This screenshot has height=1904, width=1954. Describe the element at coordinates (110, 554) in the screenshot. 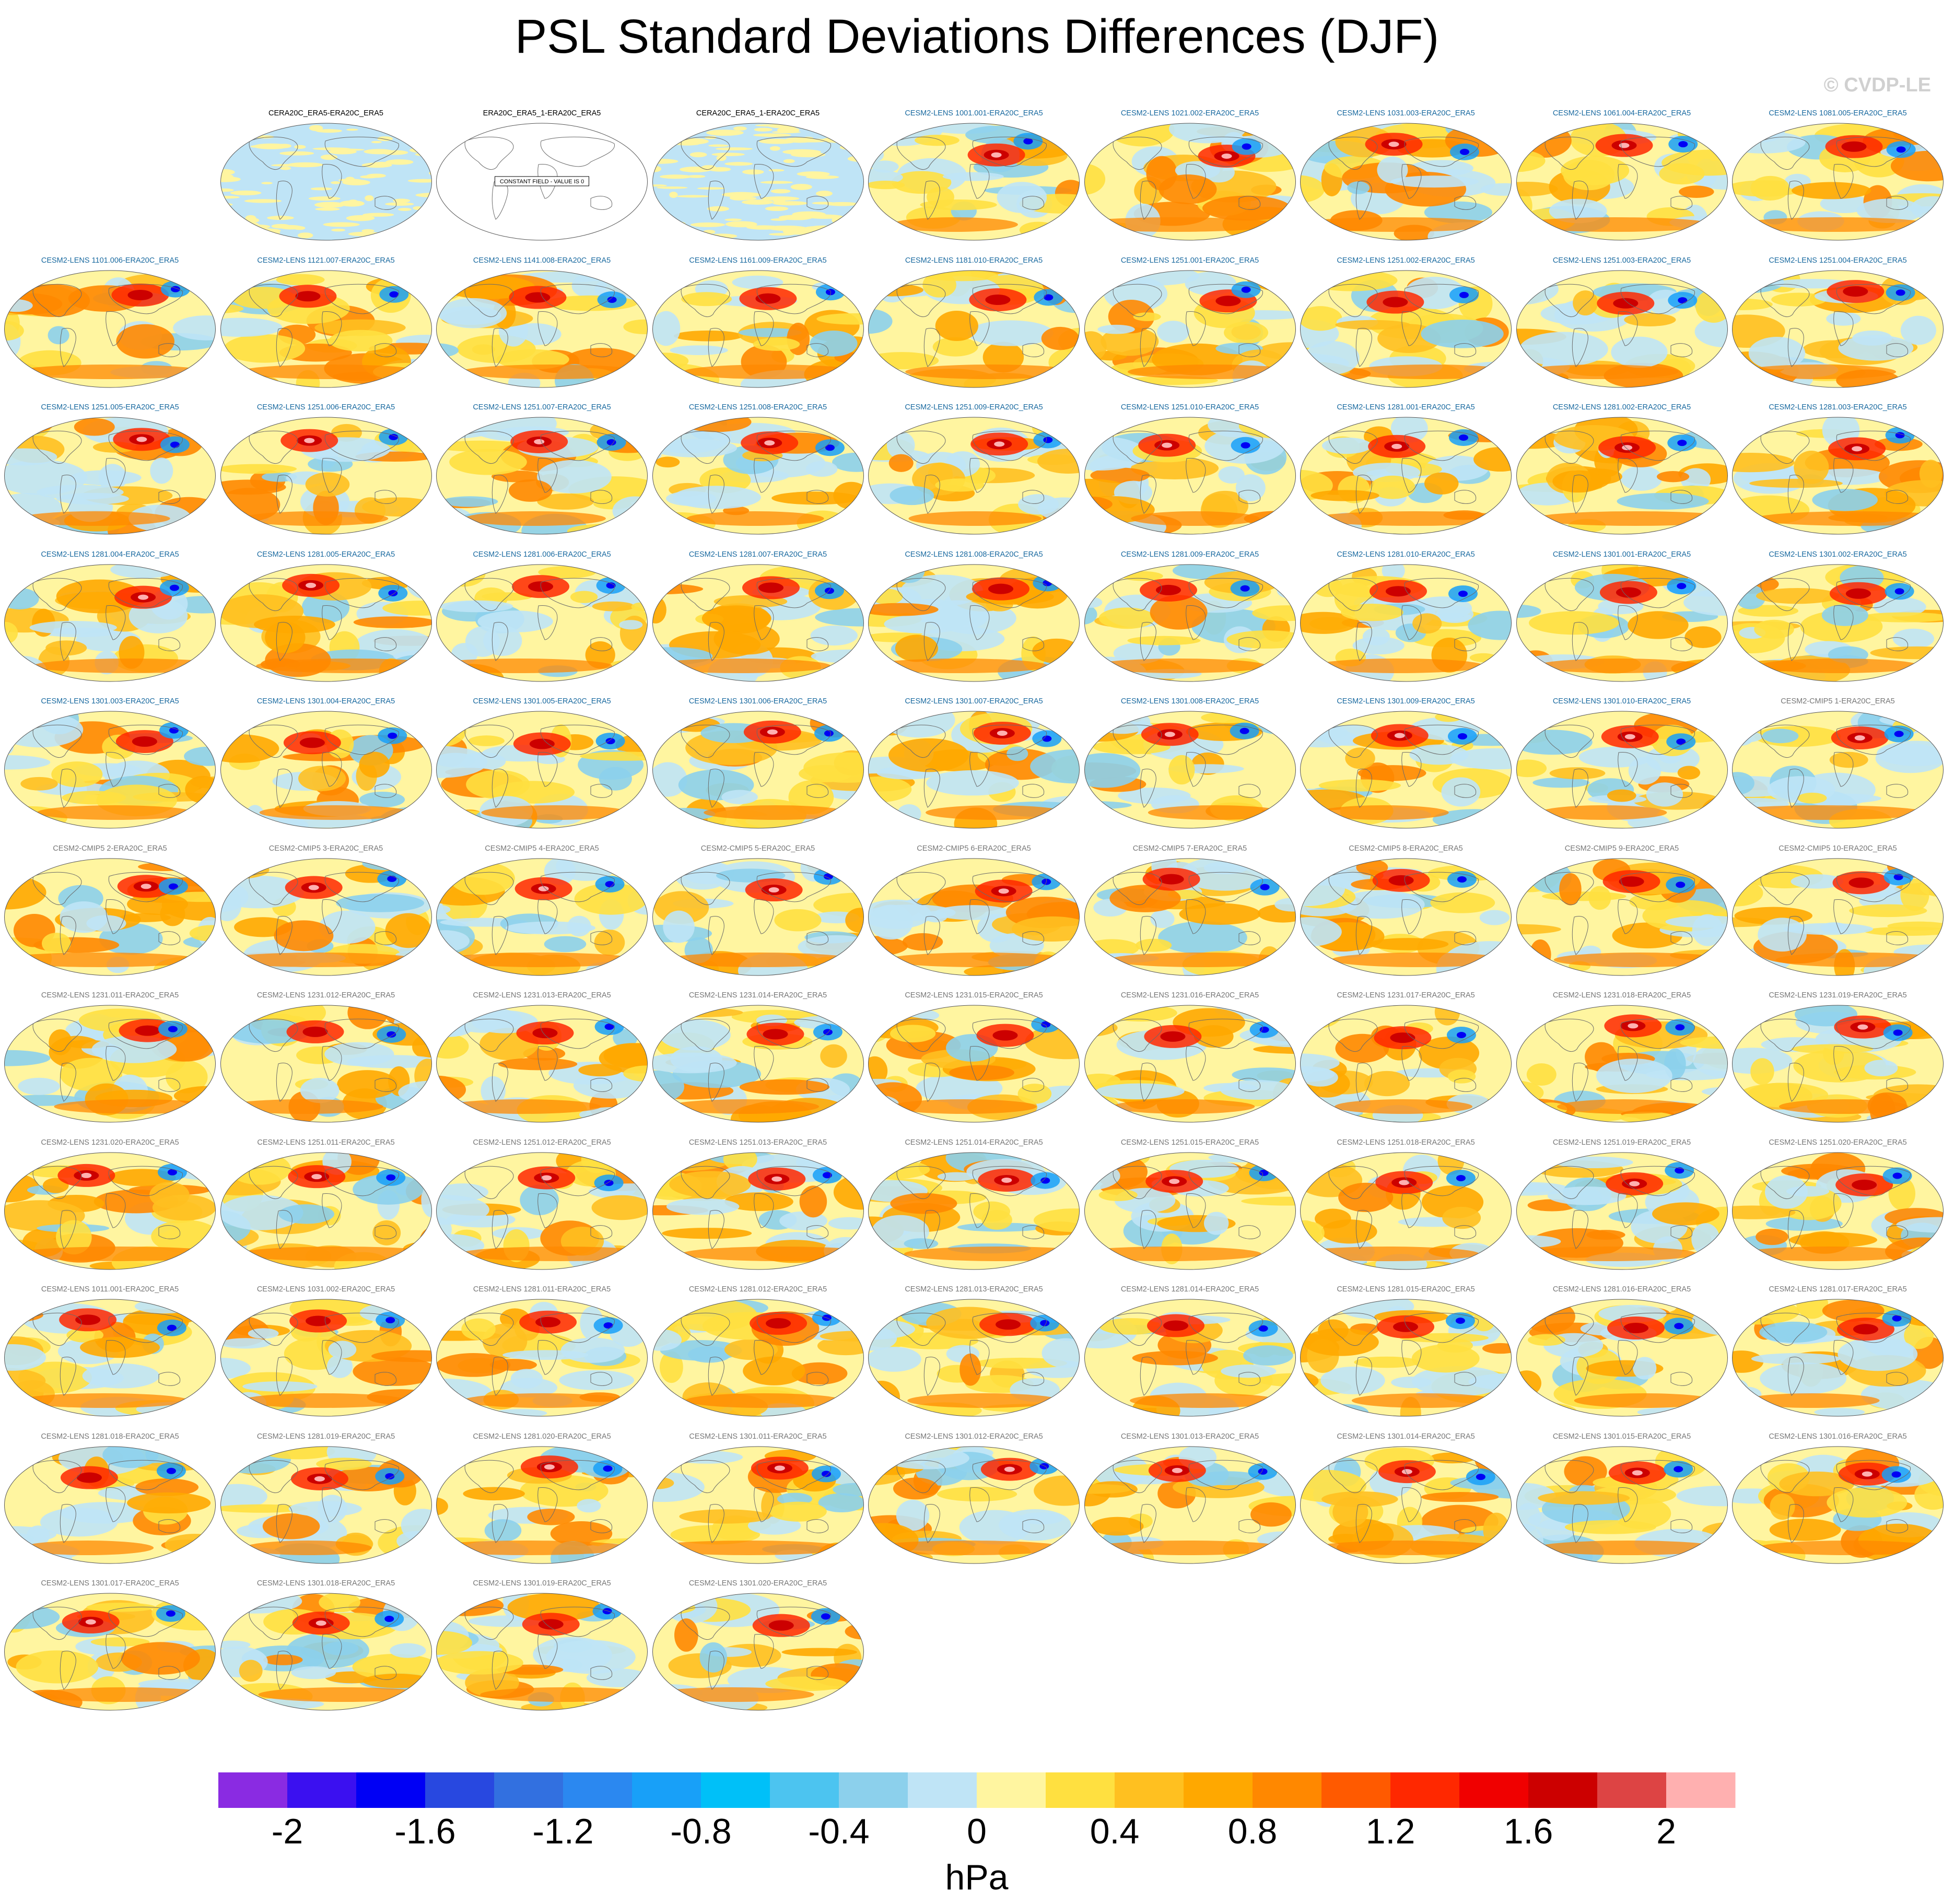

I see `map-panel-title: CESM2-LENS 1281.004-ERA20C_ERA5` at that location.